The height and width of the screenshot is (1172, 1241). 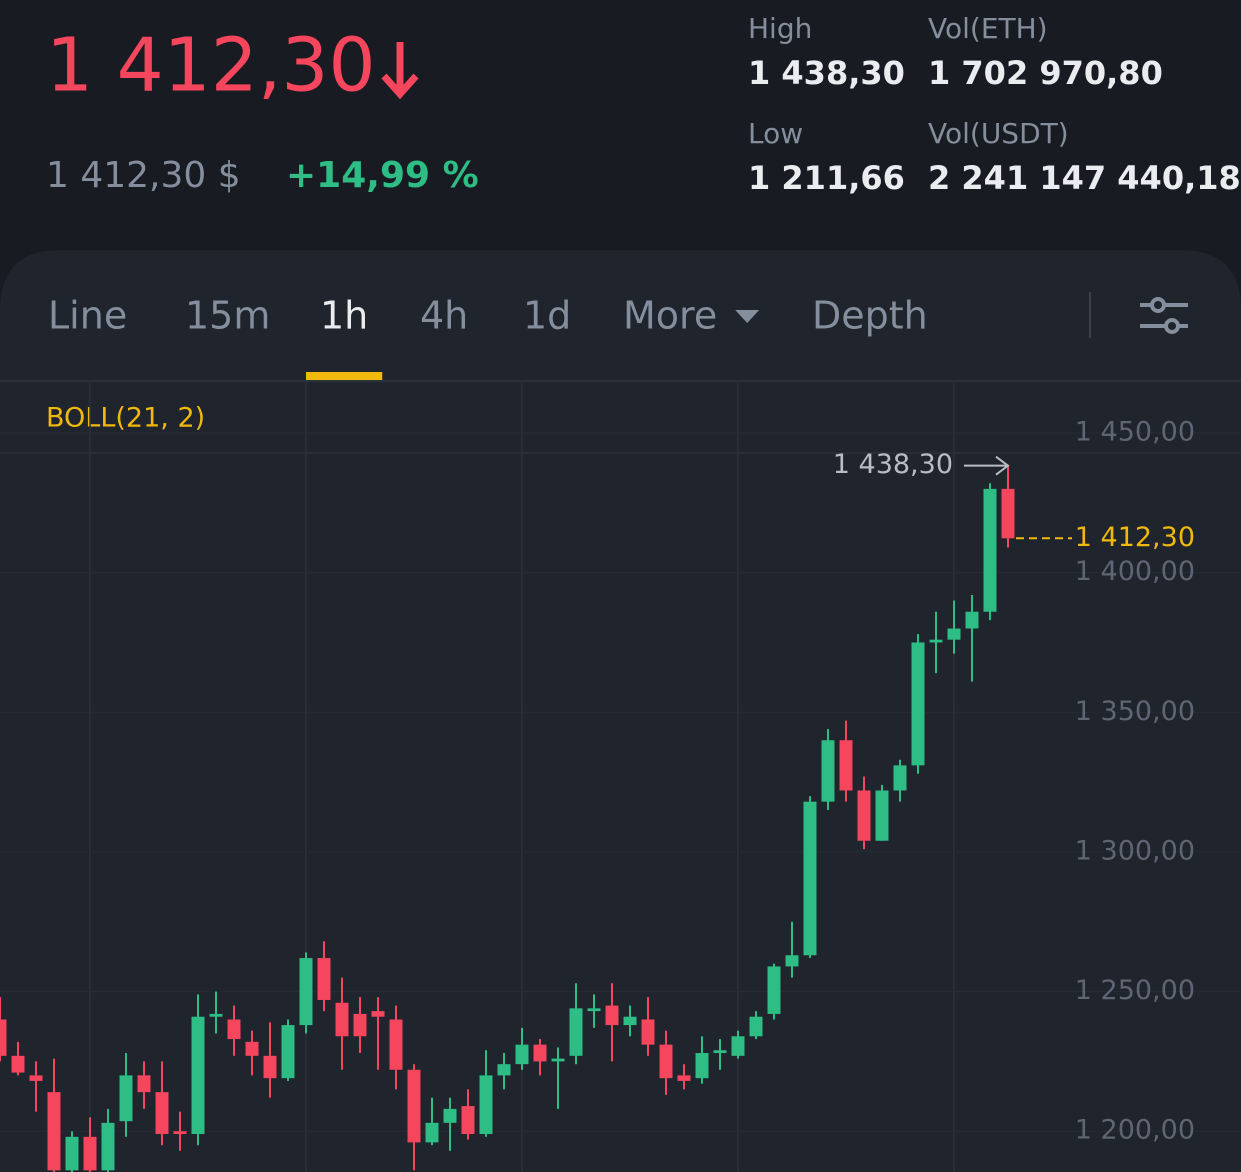 I want to click on tab: Depth, so click(x=870, y=316).